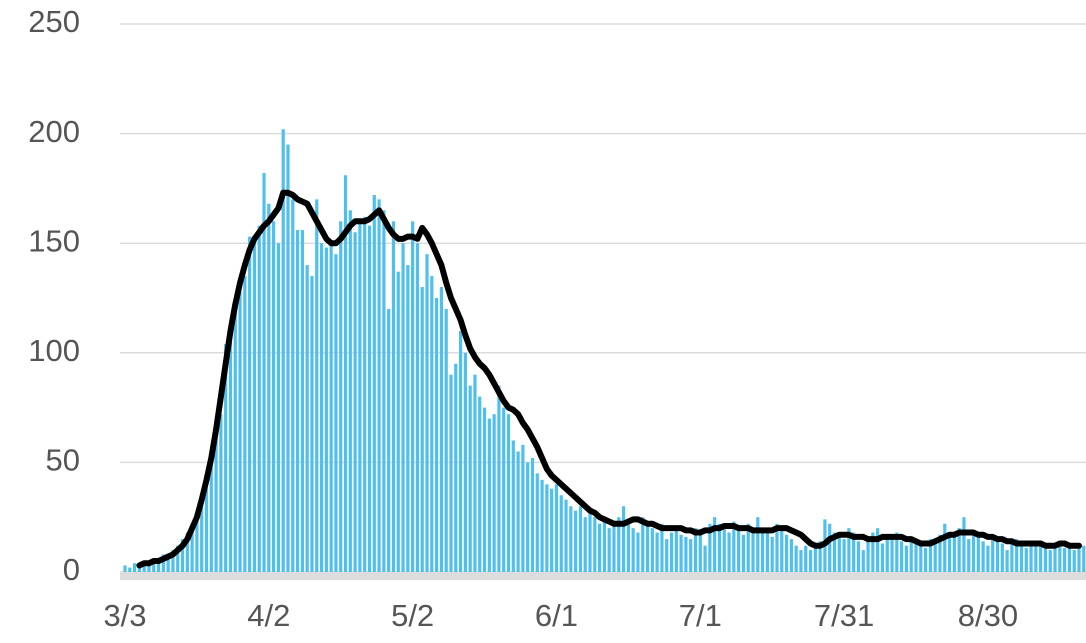 This screenshot has height=643, width=1086. I want to click on y-tick-label: 150, so click(54, 240).